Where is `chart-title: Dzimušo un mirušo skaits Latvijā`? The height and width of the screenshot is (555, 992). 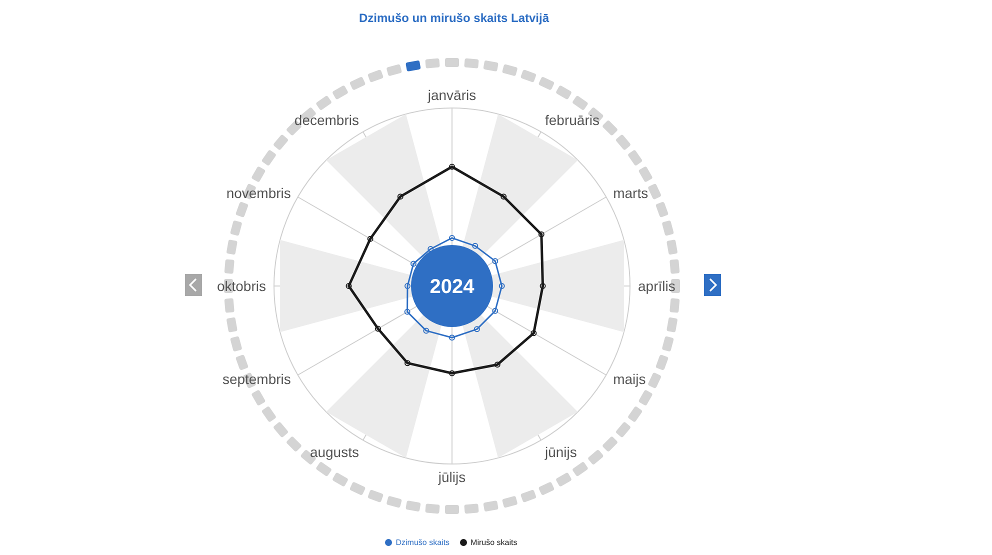
chart-title: Dzimušo un mirušo skaits Latvijā is located at coordinates (454, 18).